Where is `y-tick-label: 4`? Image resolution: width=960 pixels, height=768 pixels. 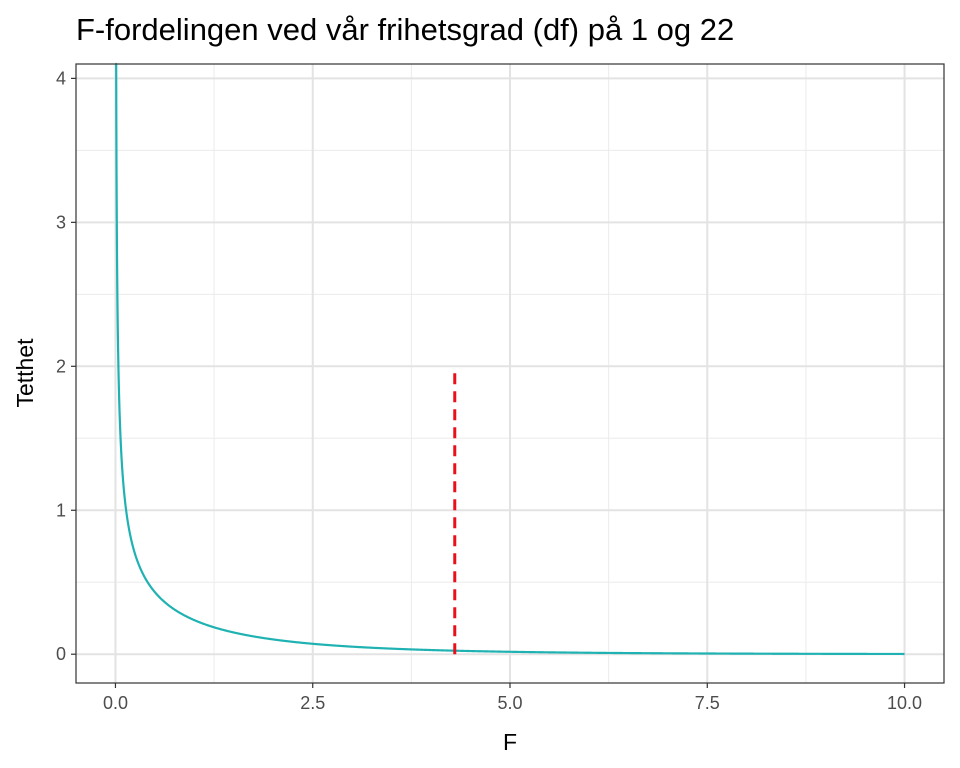
y-tick-label: 4 is located at coordinates (61, 78).